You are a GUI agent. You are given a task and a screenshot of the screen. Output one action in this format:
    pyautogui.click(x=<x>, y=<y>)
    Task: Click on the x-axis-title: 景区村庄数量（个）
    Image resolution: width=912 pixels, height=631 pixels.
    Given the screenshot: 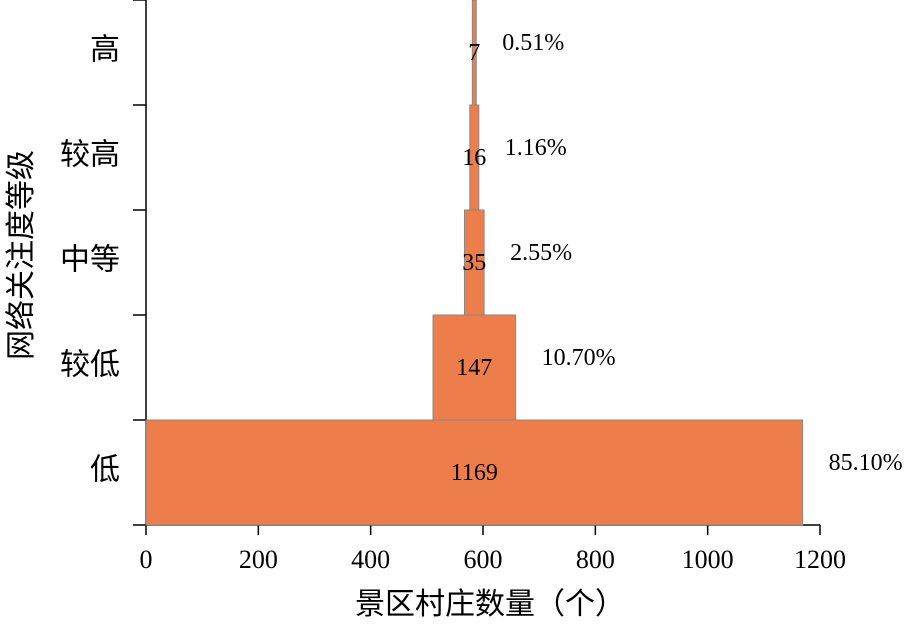 What is the action you would take?
    pyautogui.click(x=490, y=604)
    